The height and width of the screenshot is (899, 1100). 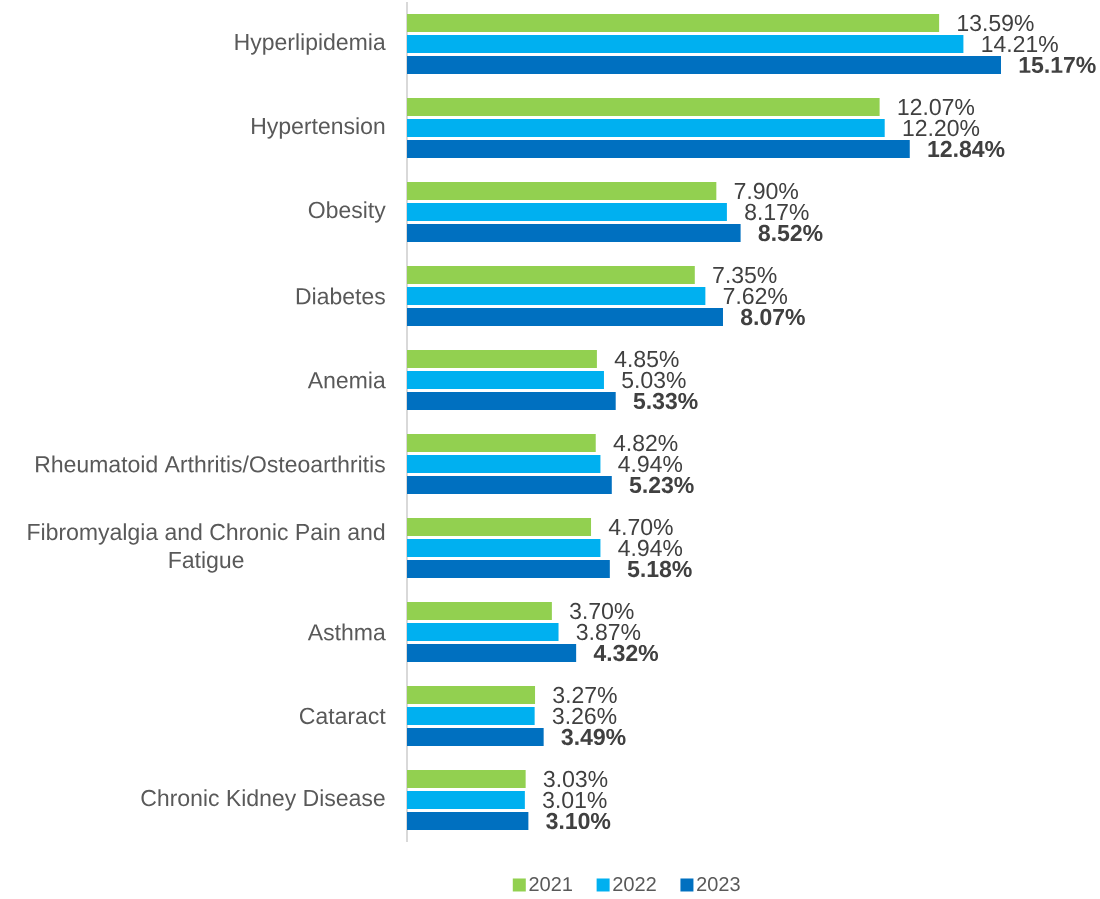 What do you see at coordinates (206, 548) in the screenshot?
I see `y-tick-label: Fibromyalgia and Chronic Pain and Fatigue` at bounding box center [206, 548].